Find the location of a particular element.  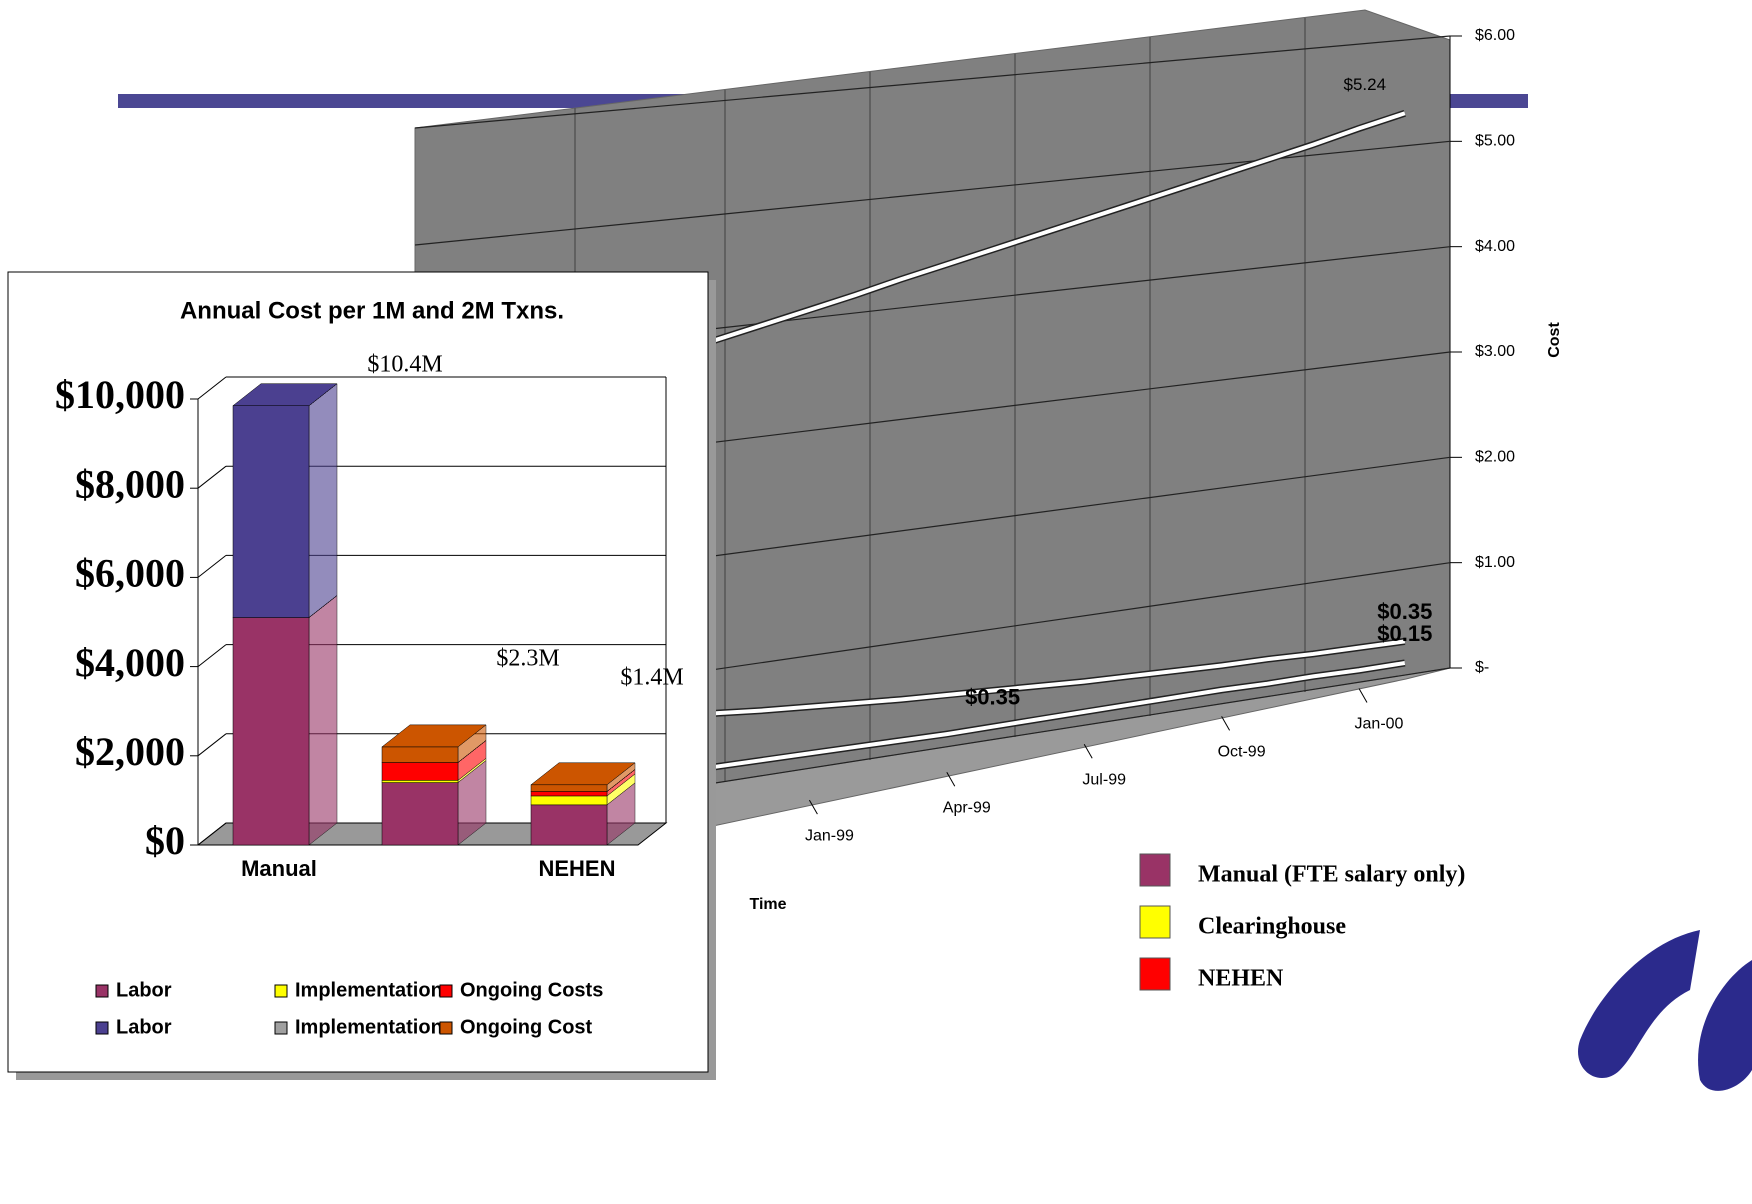

y-tick-label: $5.00 is located at coordinates (1495, 141).